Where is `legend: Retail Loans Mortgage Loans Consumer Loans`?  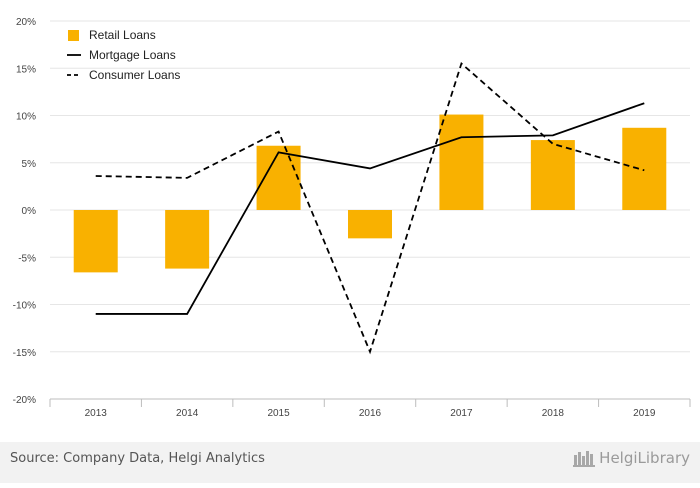 legend: Retail Loans Mortgage Loans Consumer Loans is located at coordinates (123, 55).